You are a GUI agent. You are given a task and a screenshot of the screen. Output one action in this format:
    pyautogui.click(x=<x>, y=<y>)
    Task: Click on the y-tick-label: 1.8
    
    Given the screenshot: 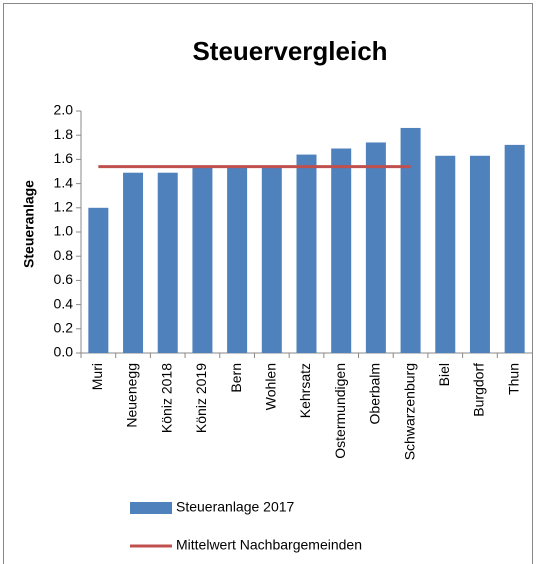 What is the action you would take?
    pyautogui.click(x=64, y=134)
    